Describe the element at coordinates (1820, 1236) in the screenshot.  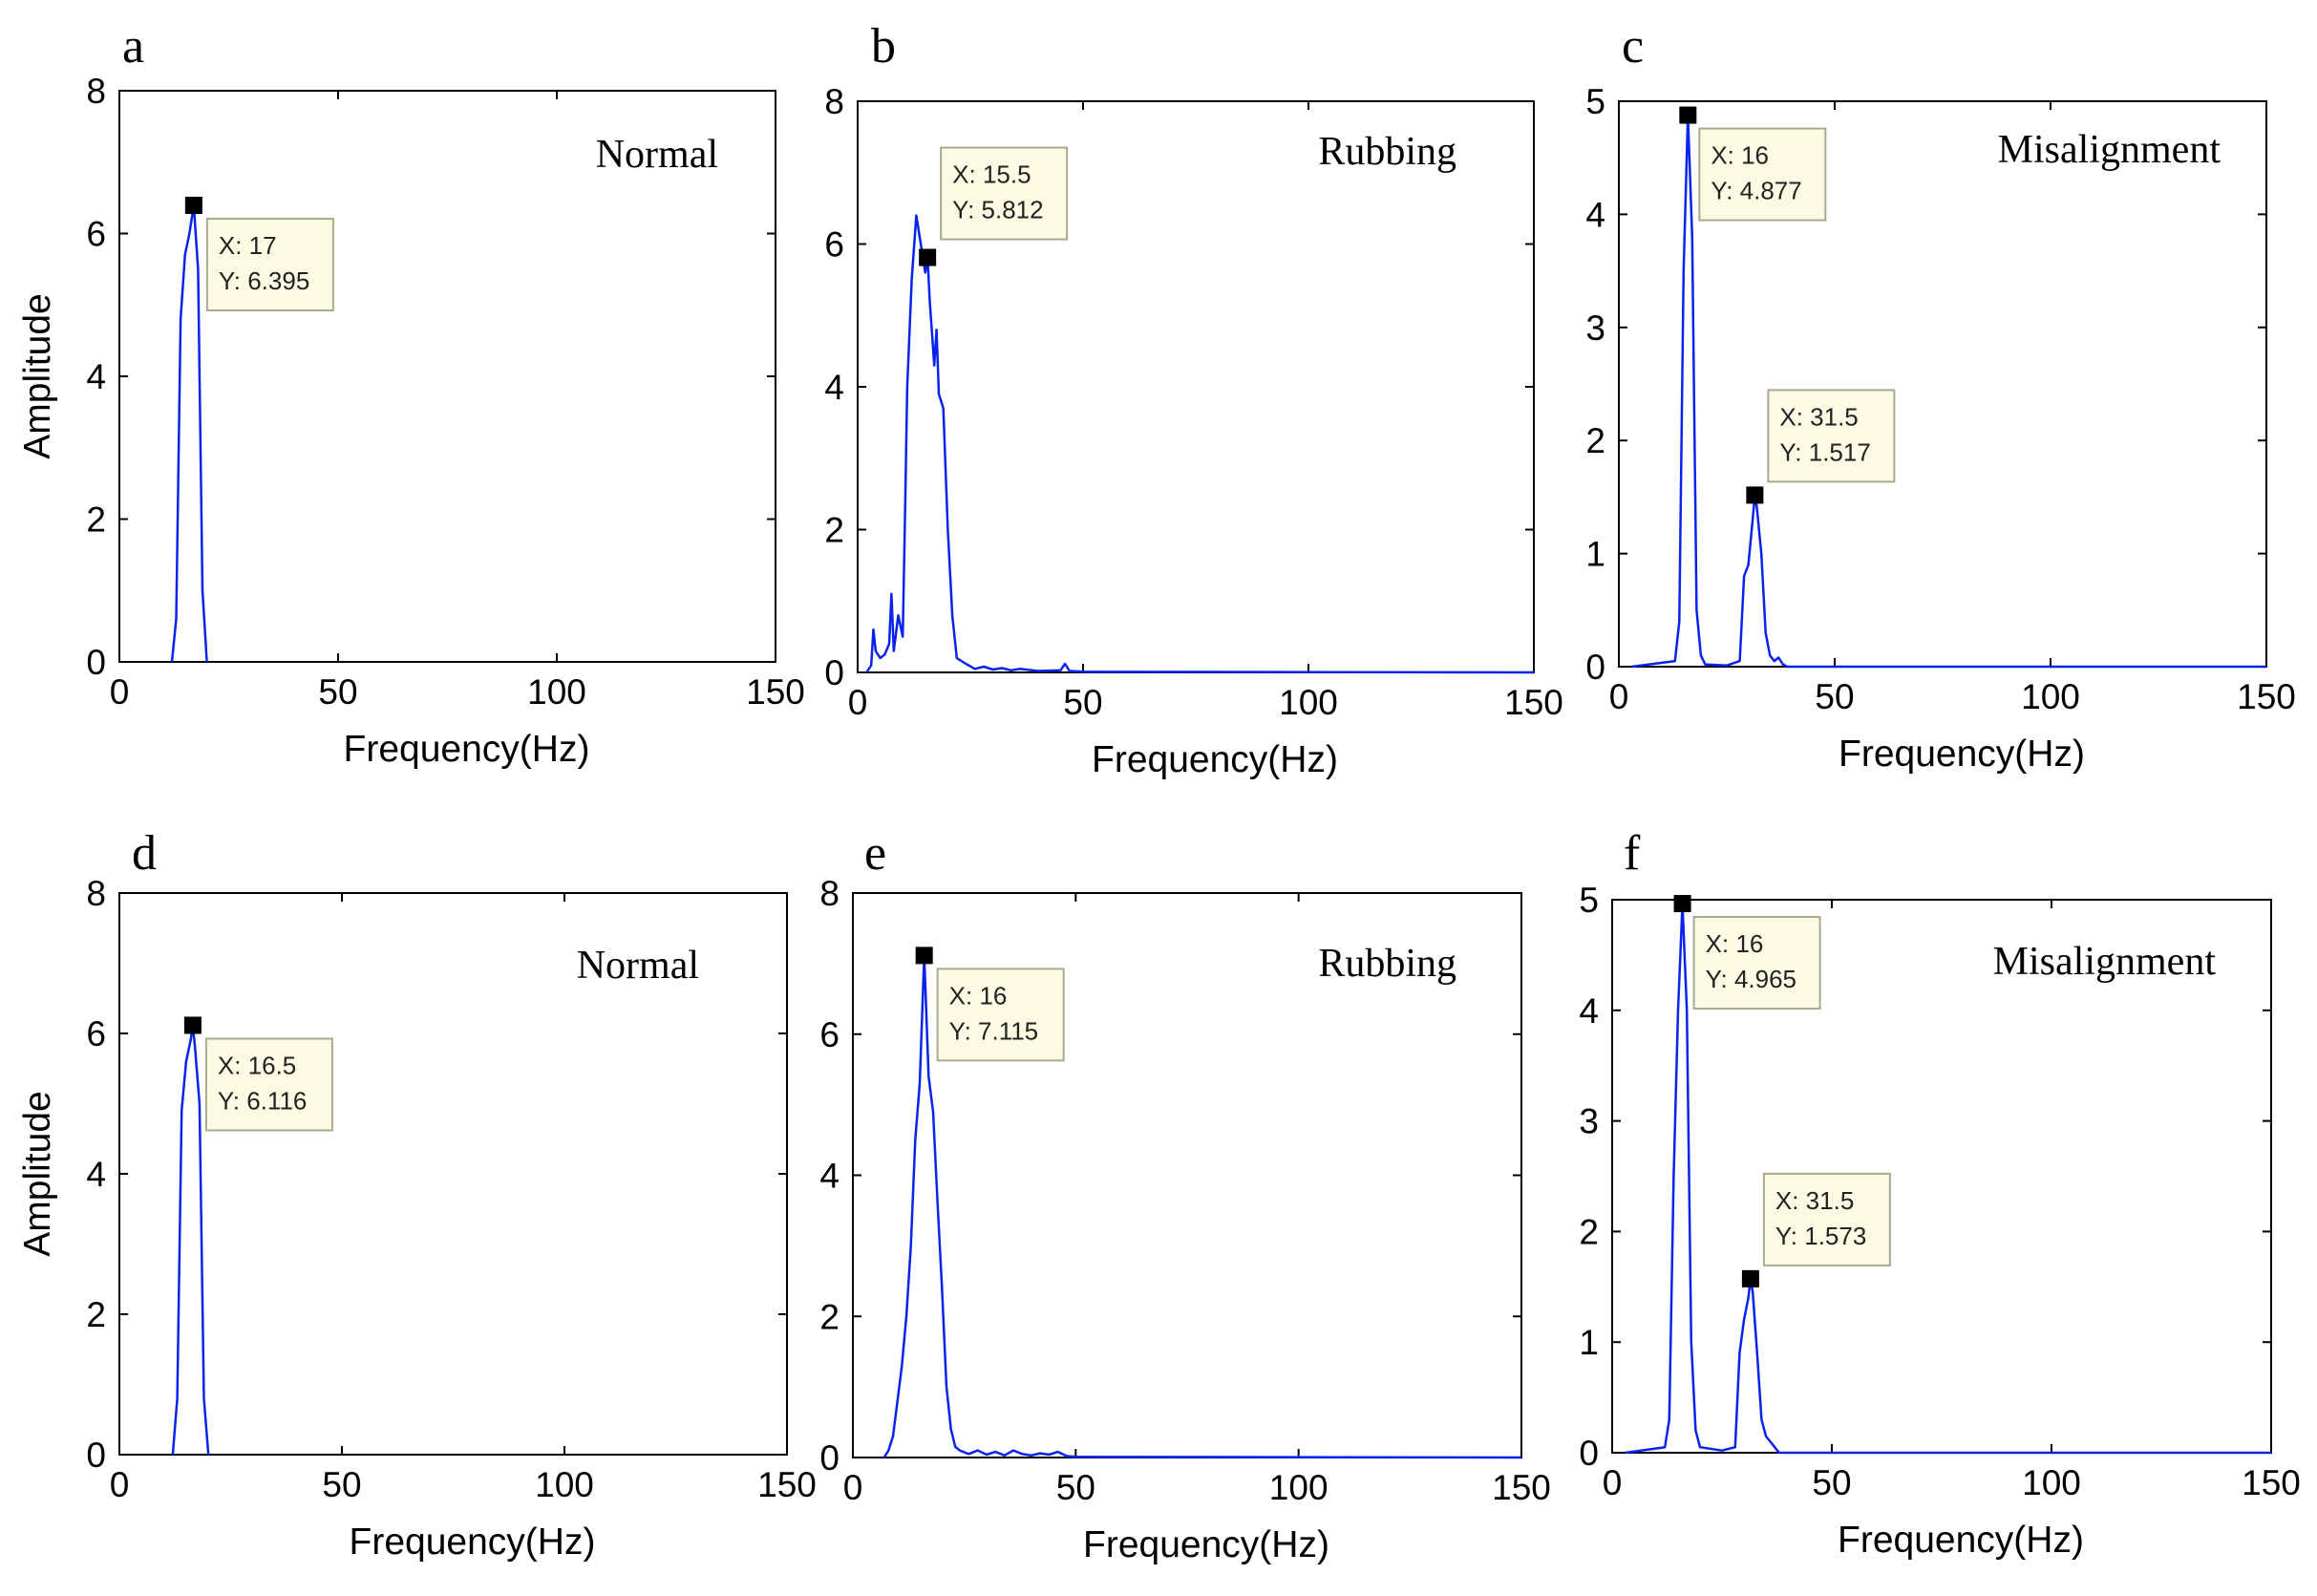
I see `datatip-y: Y: 1.573` at that location.